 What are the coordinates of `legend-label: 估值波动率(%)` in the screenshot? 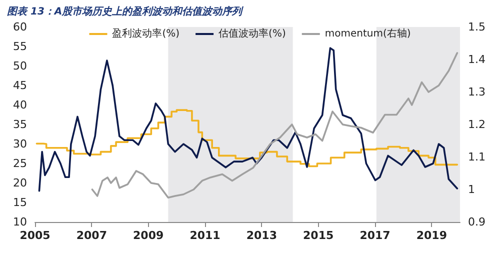 It's located at (252, 34).